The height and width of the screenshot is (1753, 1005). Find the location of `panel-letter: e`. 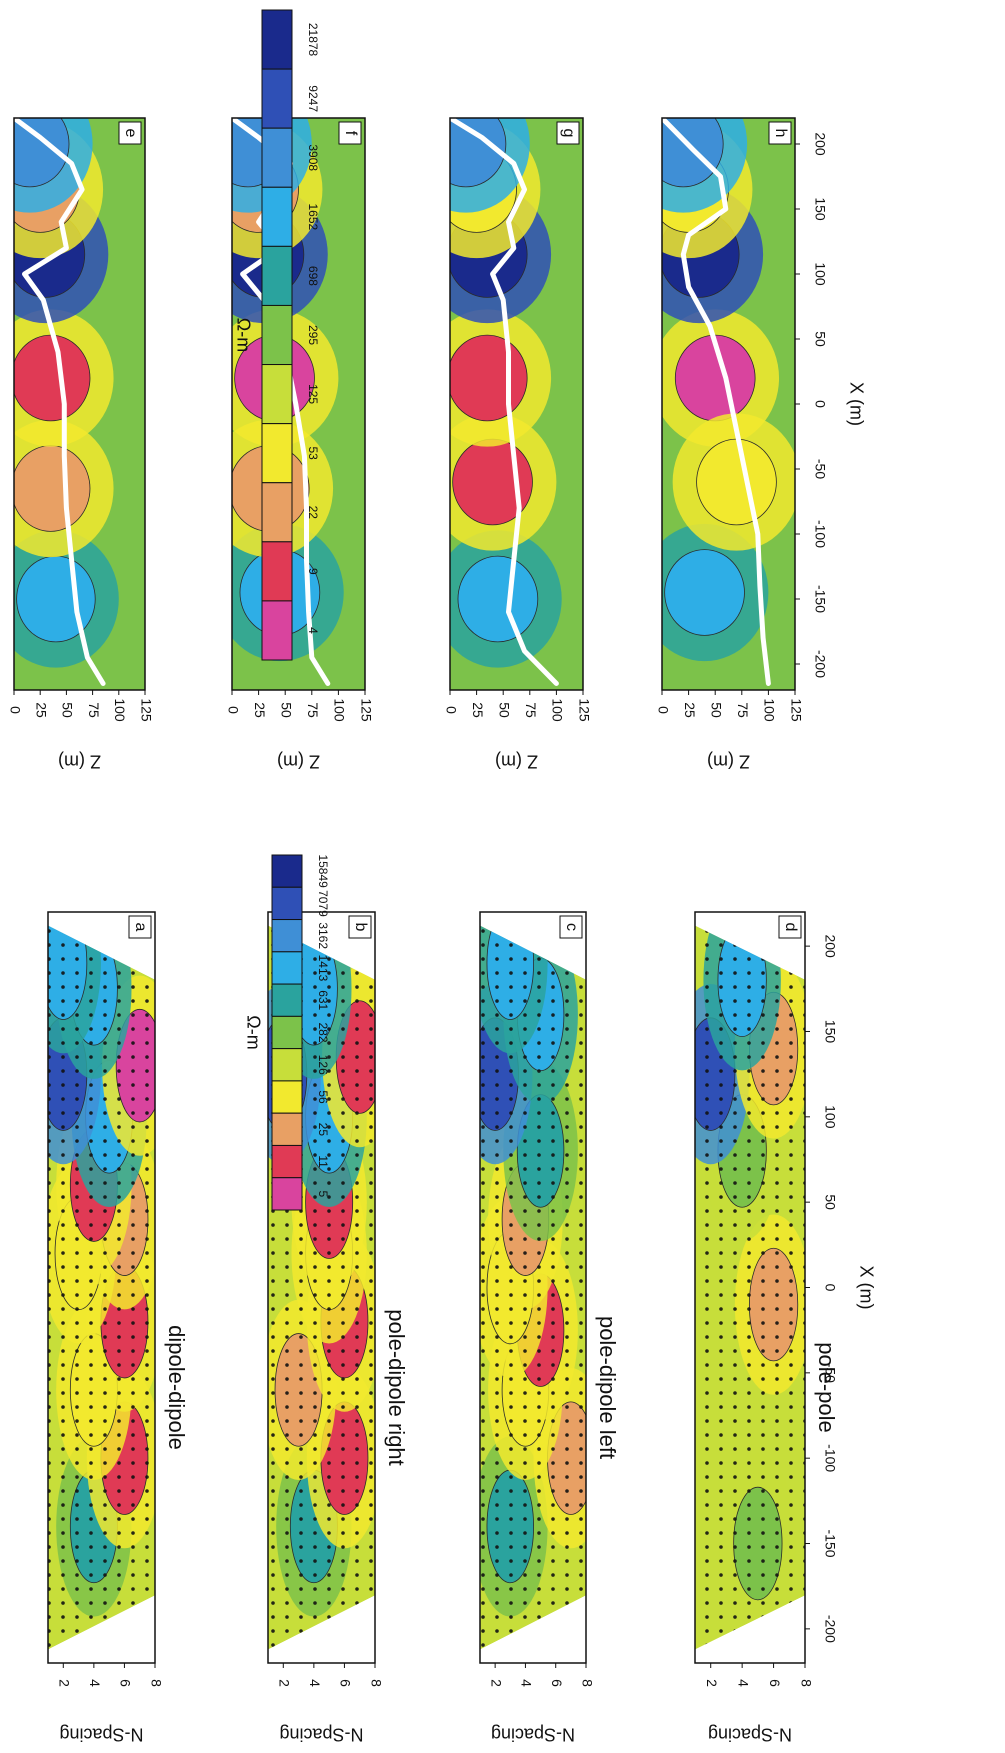

panel-letter: e is located at coordinates (130, 133).